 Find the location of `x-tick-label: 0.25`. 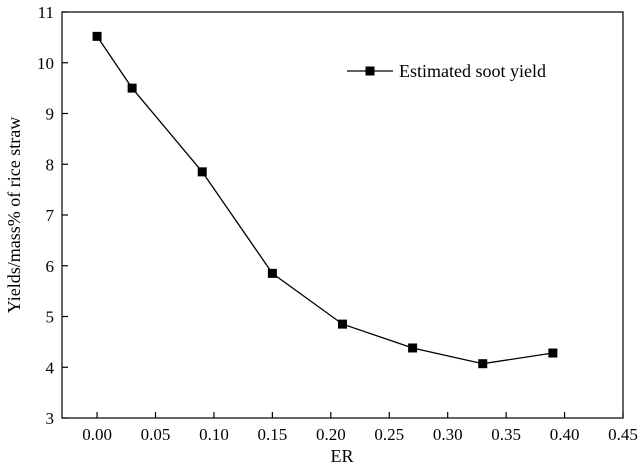

x-tick-label: 0.25 is located at coordinates (389, 434).